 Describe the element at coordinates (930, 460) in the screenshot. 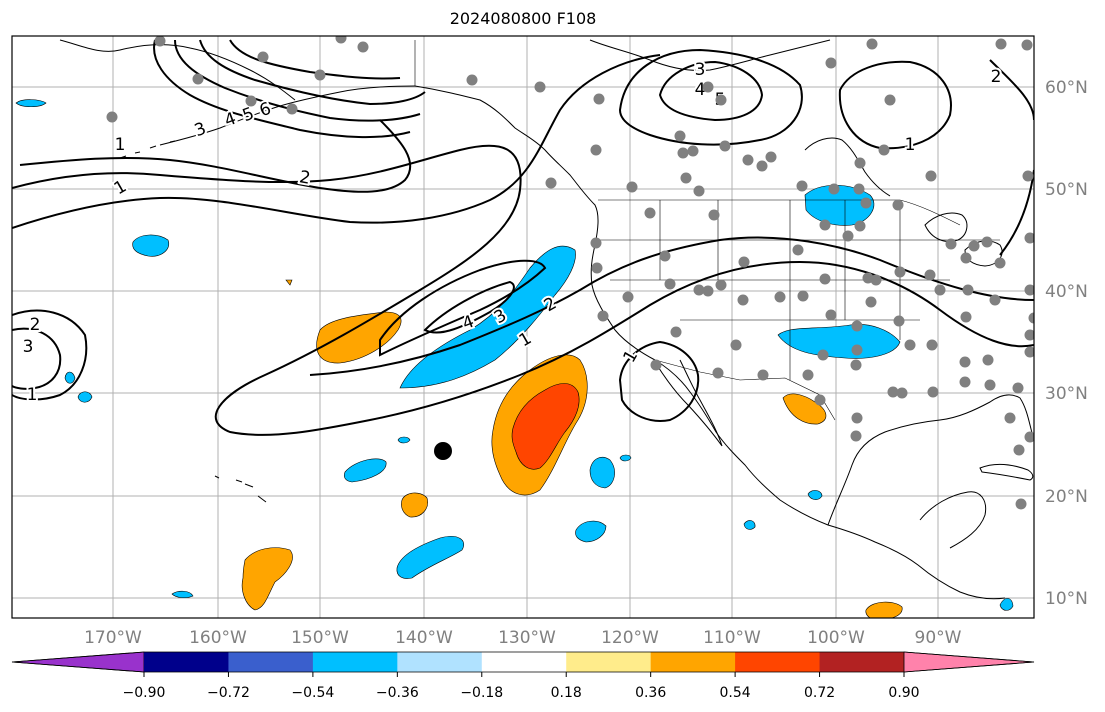

I see `gulf-coast` at that location.